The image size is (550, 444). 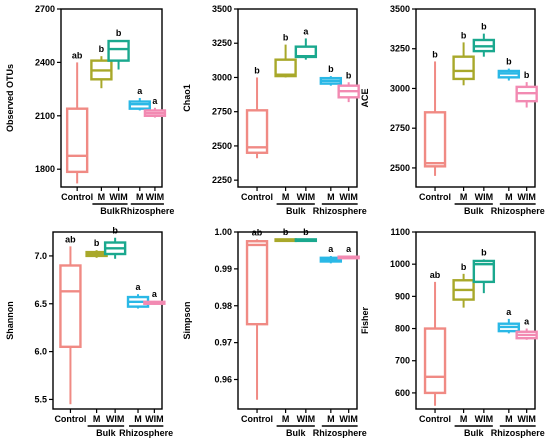 I want to click on y-tick-label: 0.99, so click(x=223, y=269).